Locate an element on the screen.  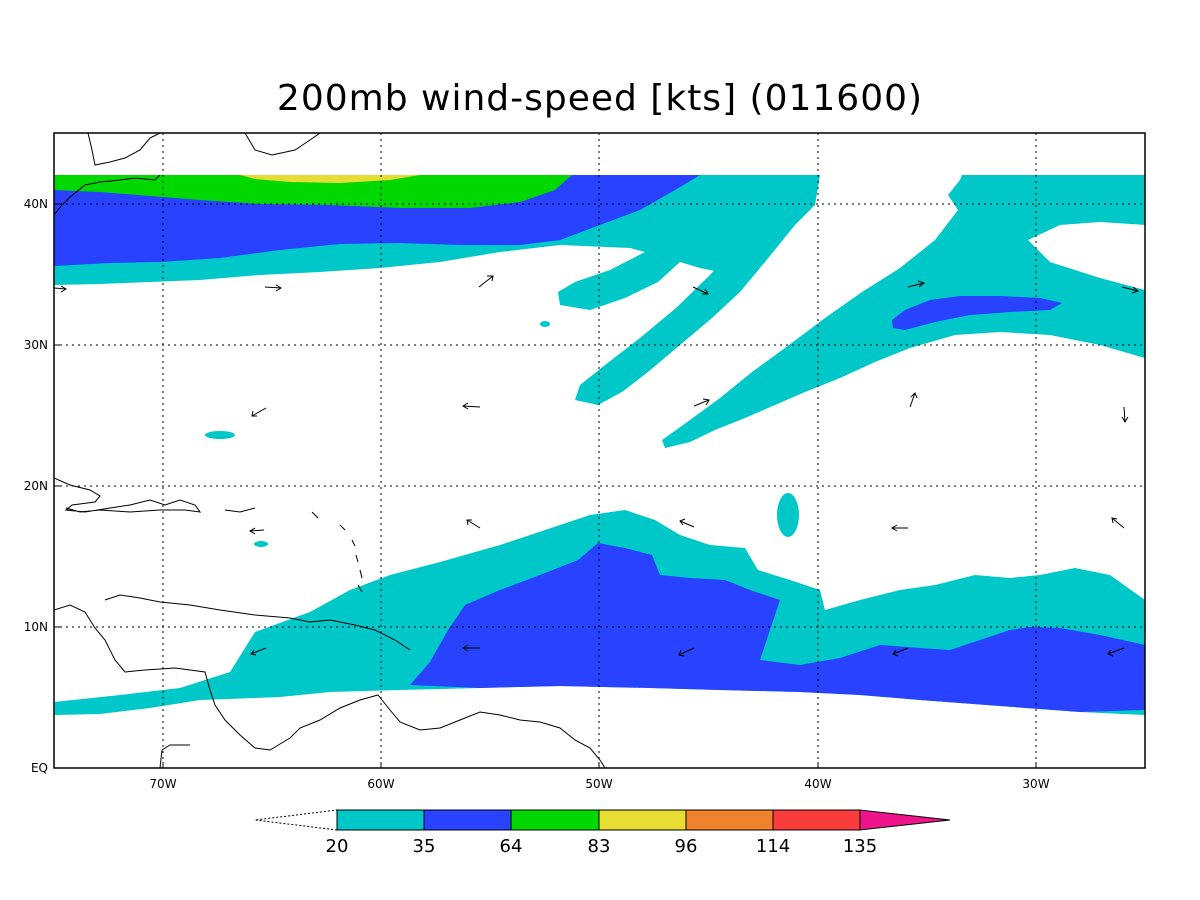
lon-label-50w: 50W is located at coordinates (598, 784).